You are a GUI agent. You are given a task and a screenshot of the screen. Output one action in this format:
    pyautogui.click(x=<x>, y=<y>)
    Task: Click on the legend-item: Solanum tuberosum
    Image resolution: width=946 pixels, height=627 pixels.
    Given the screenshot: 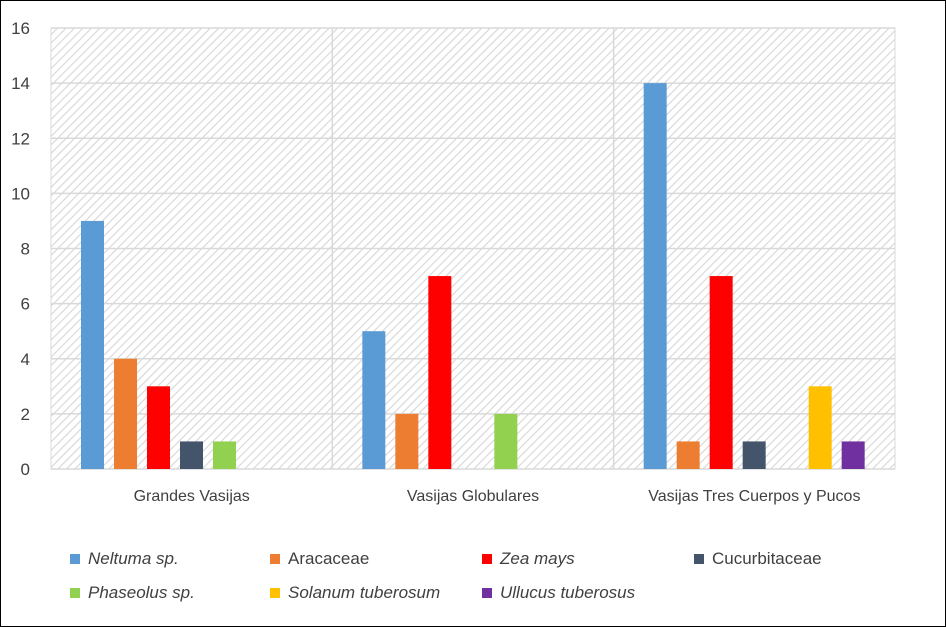 What is the action you would take?
    pyautogui.click(x=355, y=593)
    